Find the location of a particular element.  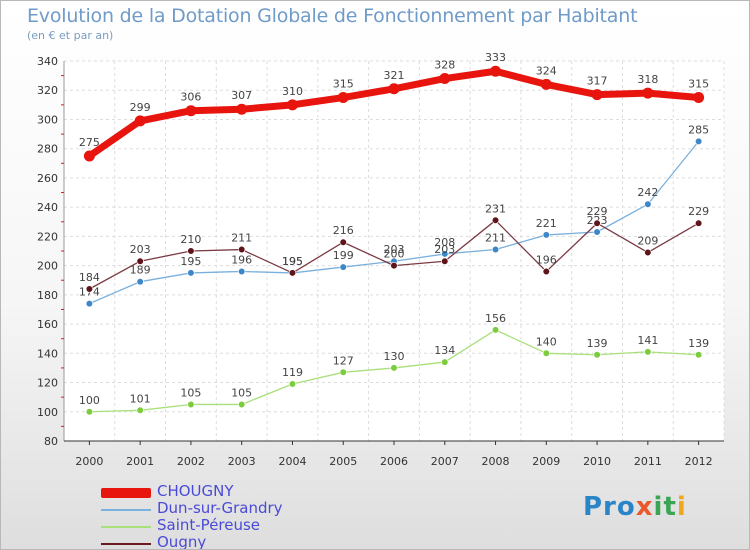

data-label-ougny: 203 is located at coordinates (140, 249).